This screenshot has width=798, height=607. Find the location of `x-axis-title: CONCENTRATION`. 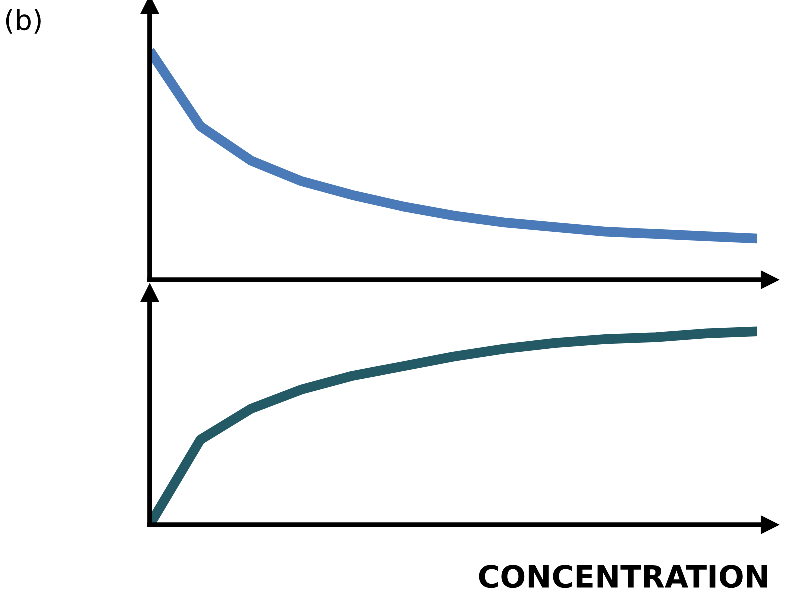

x-axis-title: CONCENTRATION is located at coordinates (623, 576).